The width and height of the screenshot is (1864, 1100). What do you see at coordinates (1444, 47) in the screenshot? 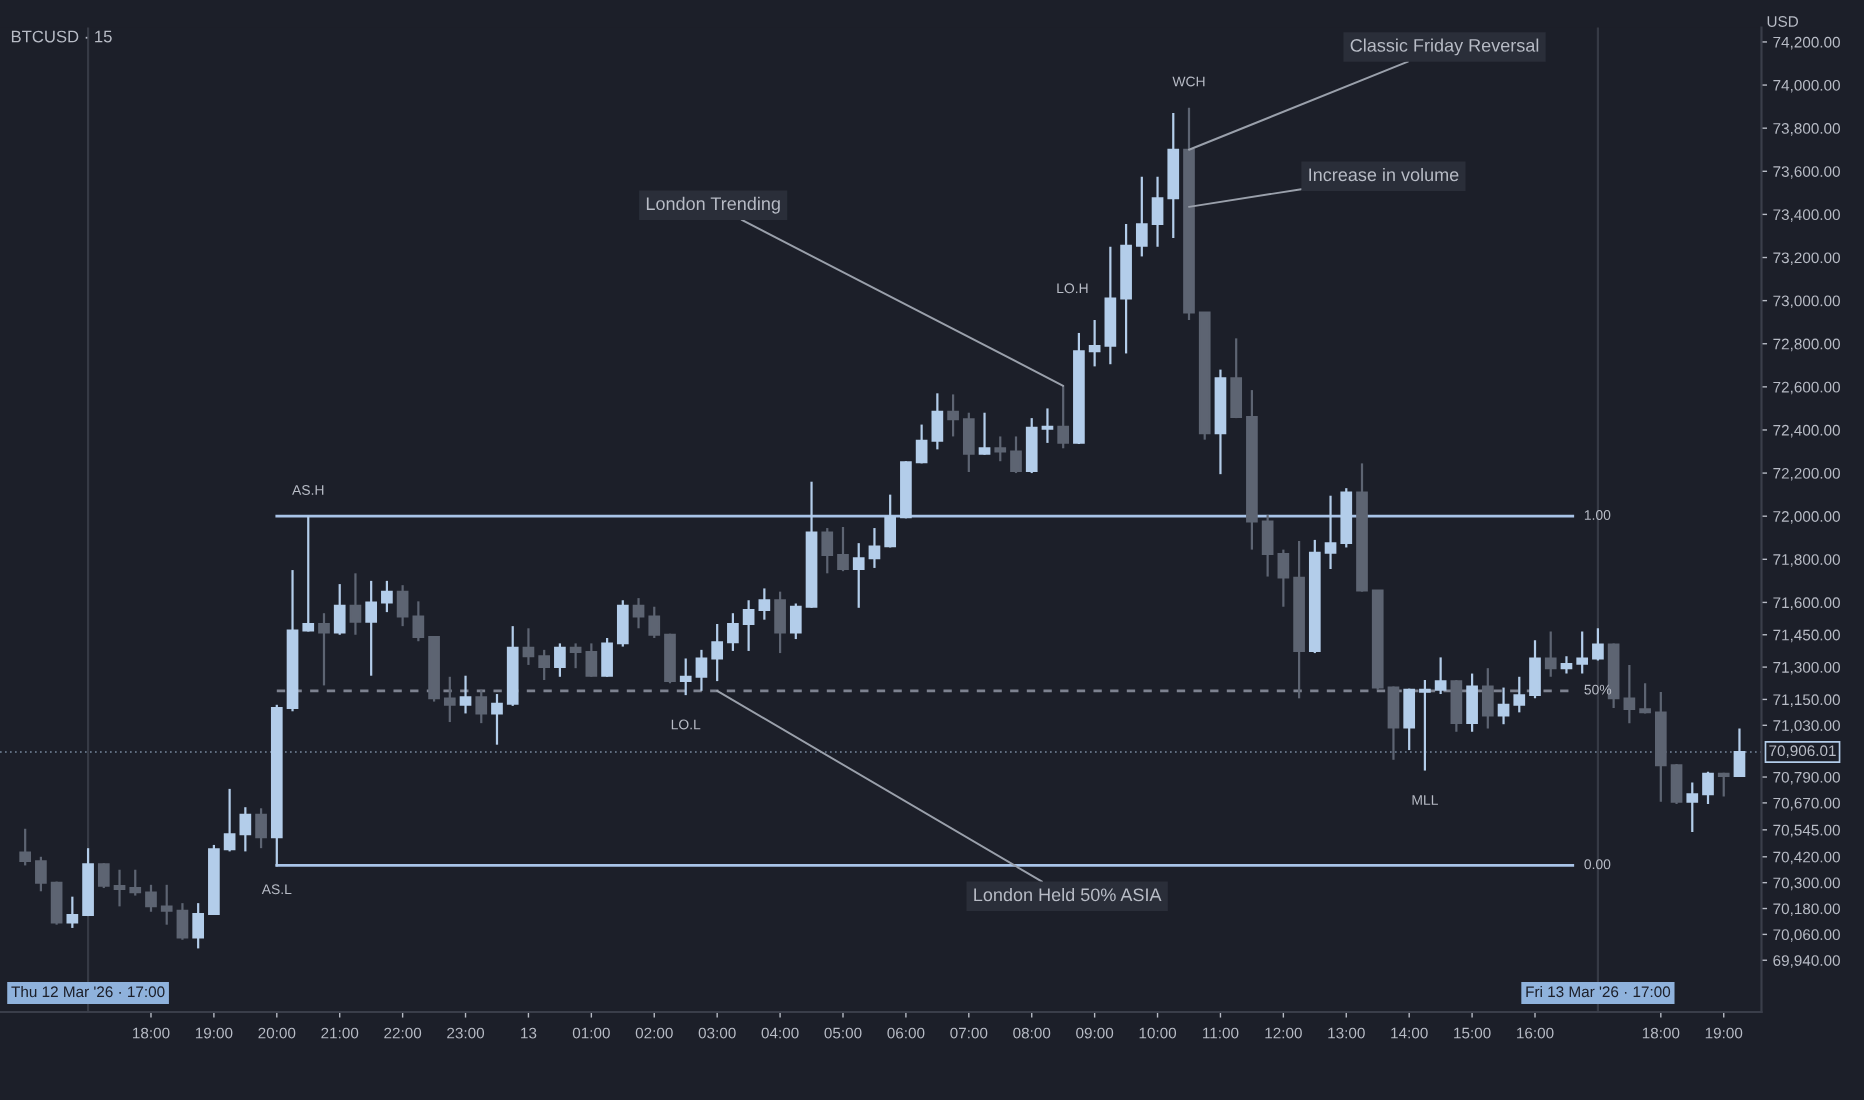
I see `annotation: Classic Friday Reversal` at bounding box center [1444, 47].